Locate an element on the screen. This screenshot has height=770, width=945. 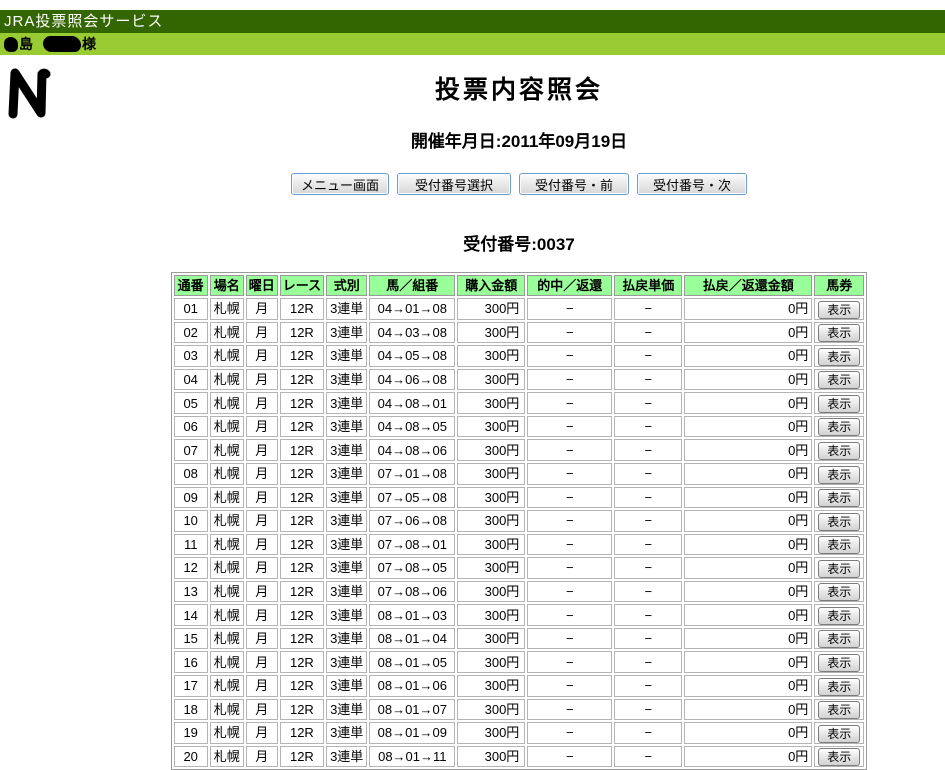
cell-serial: 06 is located at coordinates (190, 426).